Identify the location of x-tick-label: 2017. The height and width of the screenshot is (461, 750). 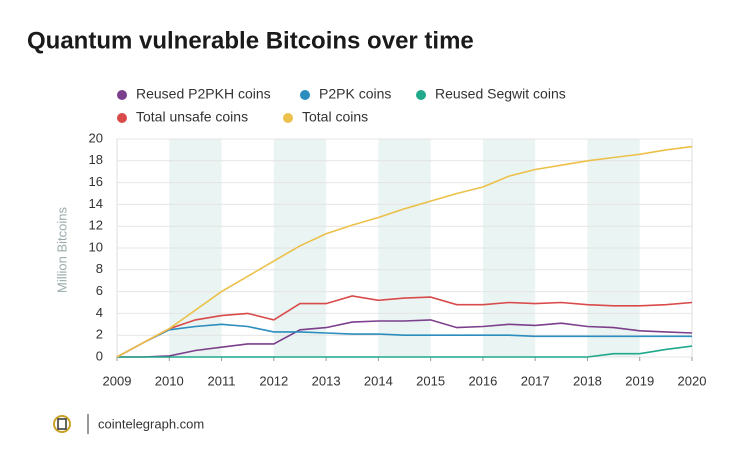
(535, 380).